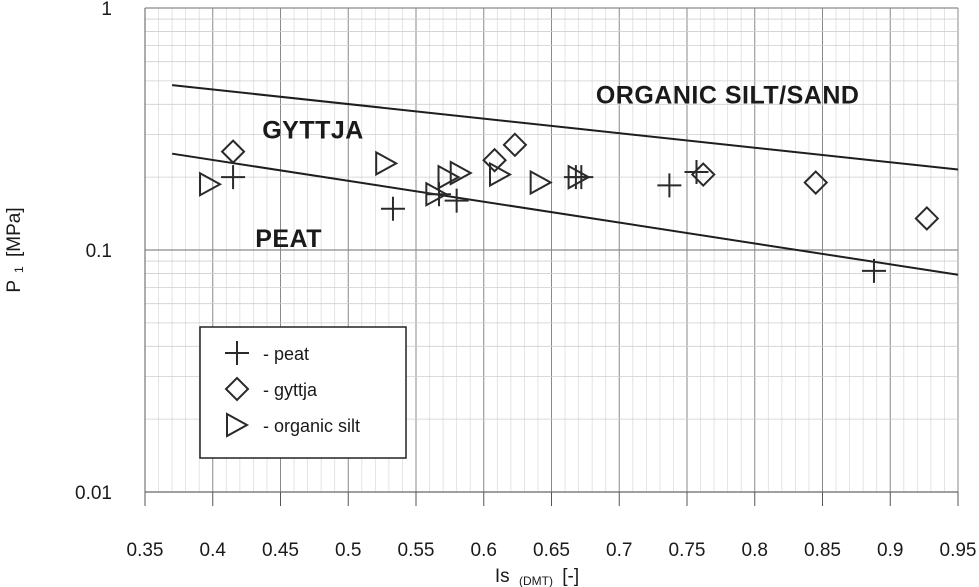  What do you see at coordinates (313, 130) in the screenshot?
I see `region-label: GYTTJA` at bounding box center [313, 130].